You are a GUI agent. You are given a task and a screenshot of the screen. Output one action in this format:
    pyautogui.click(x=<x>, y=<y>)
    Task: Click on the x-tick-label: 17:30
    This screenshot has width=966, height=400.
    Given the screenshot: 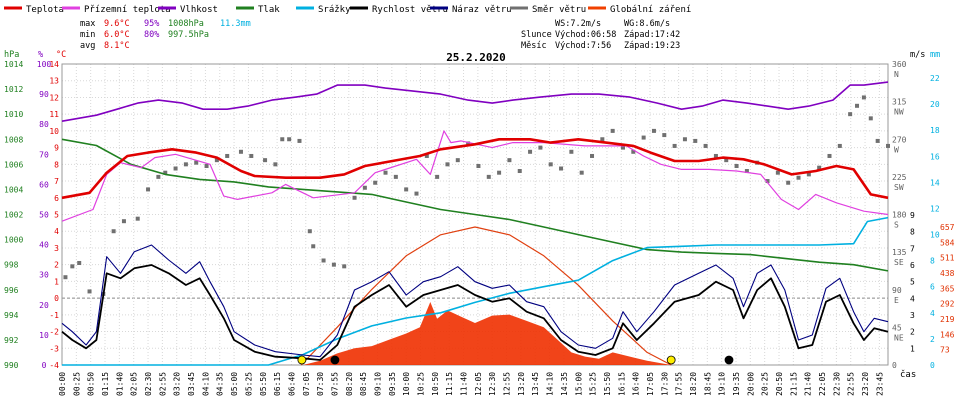 What is the action you would take?
    pyautogui.click(x=664, y=384)
    